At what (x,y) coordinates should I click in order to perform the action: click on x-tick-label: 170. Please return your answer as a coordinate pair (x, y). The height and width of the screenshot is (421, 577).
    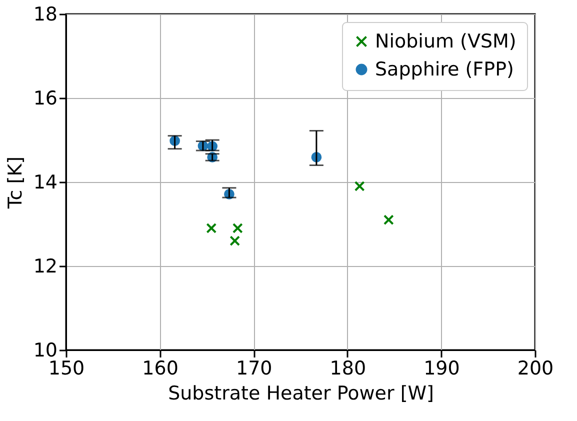
    Looking at the image, I should click on (254, 369).